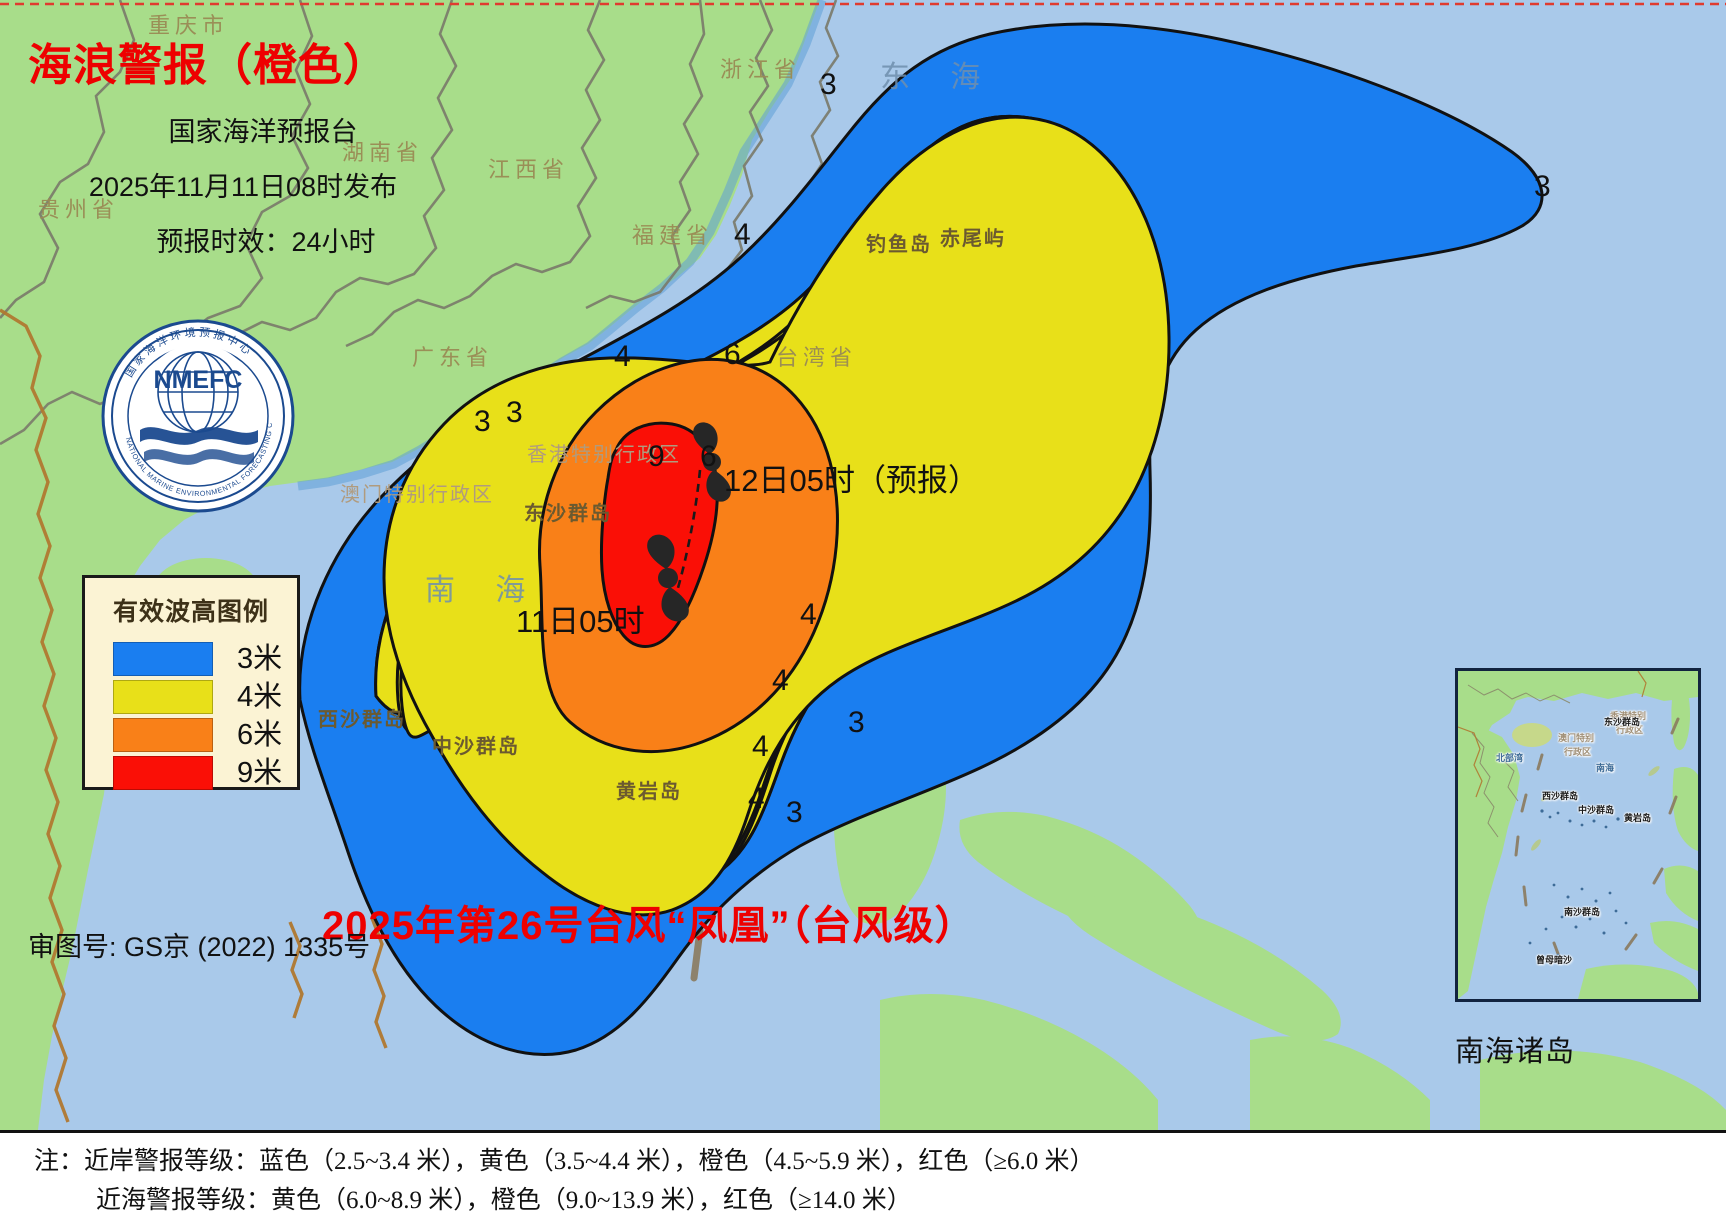 This screenshot has width=1726, height=1222. What do you see at coordinates (263, 132) in the screenshot?
I see `issuer-label: 国家海洋预报台` at bounding box center [263, 132].